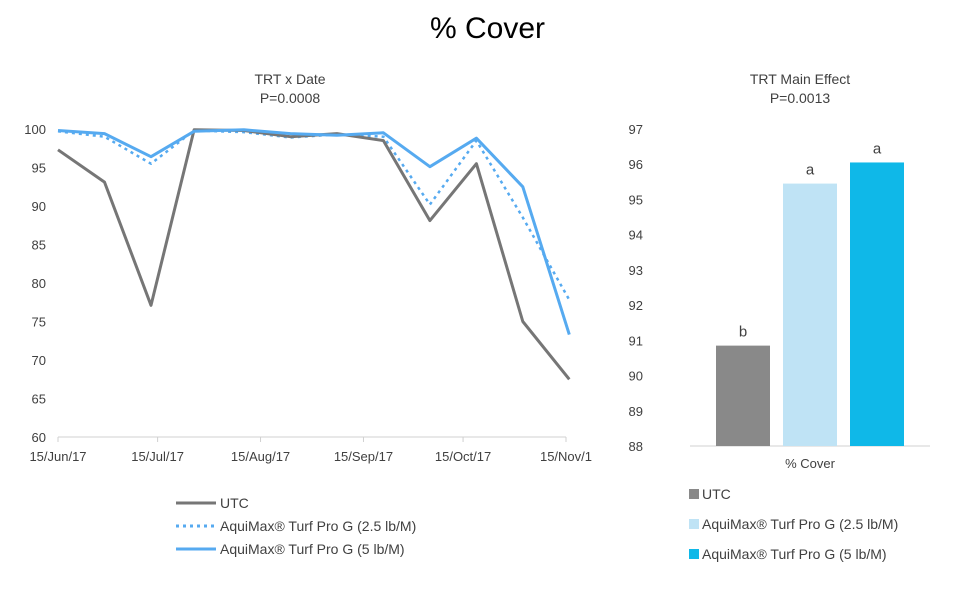  Describe the element at coordinates (810, 463) in the screenshot. I see `bar-category-label: % Cover` at that location.